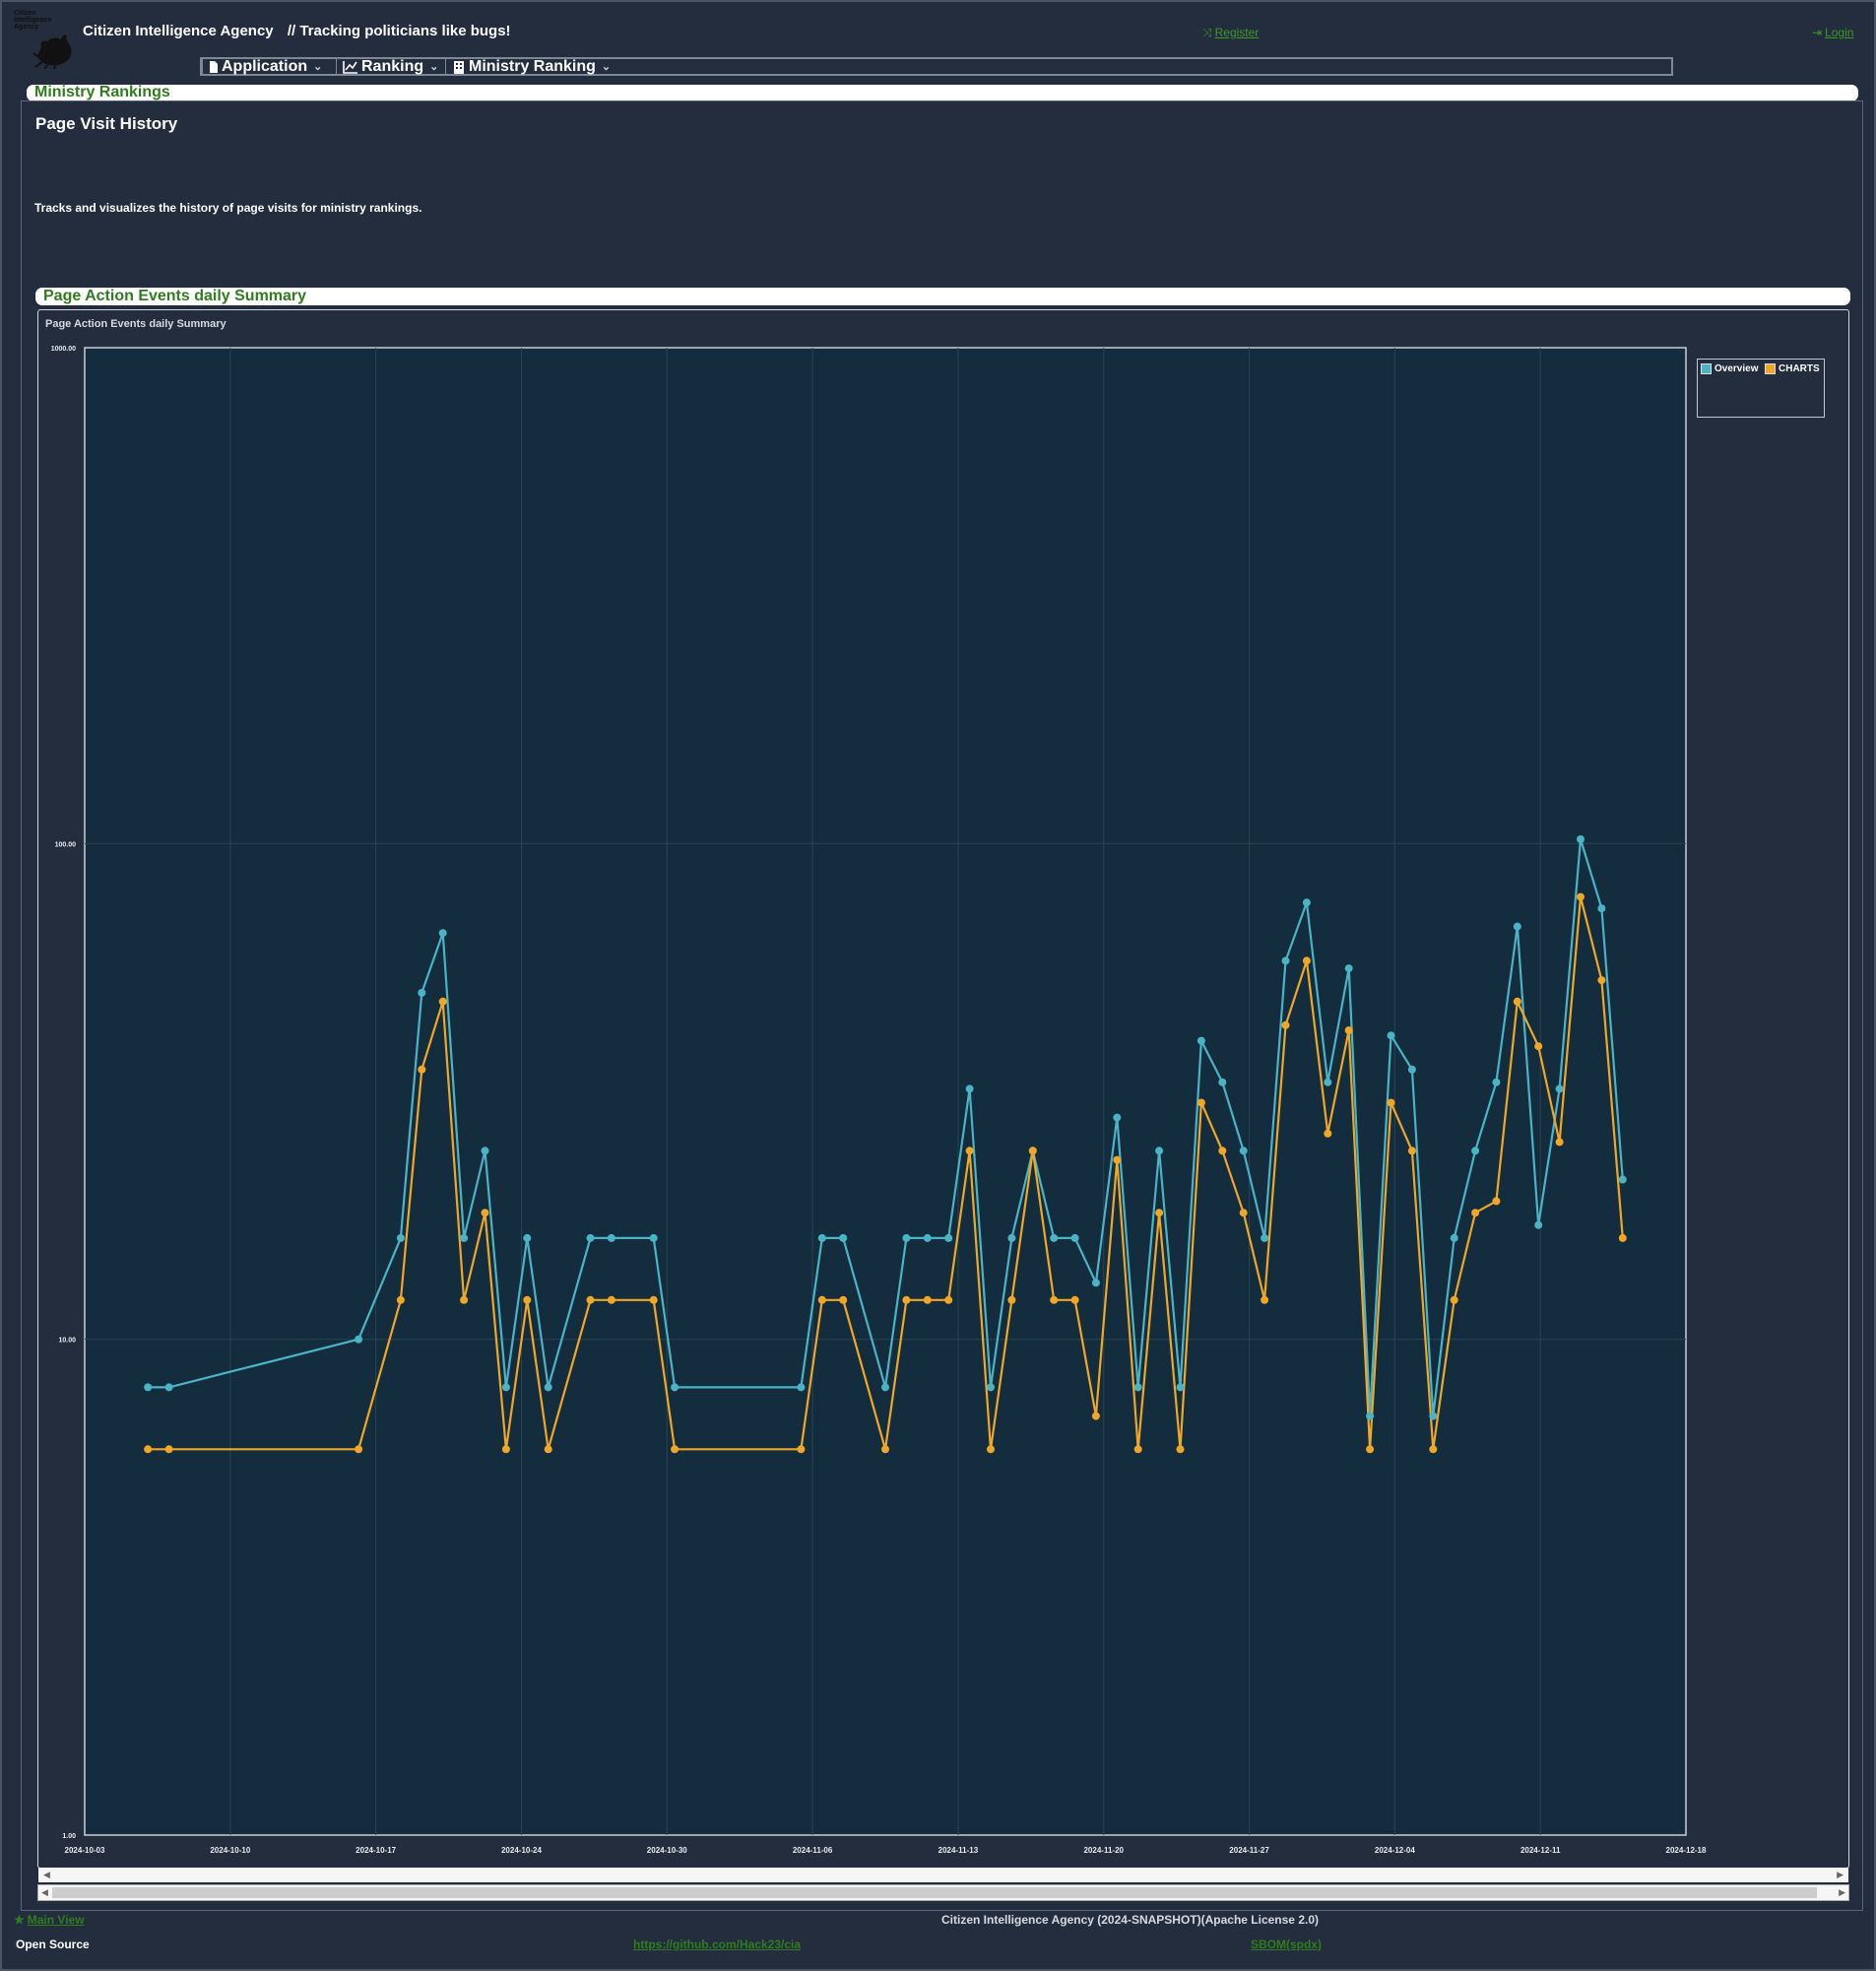 This screenshot has height=1971, width=1876. I want to click on main-view-link: ★ Main View, so click(50, 1920).